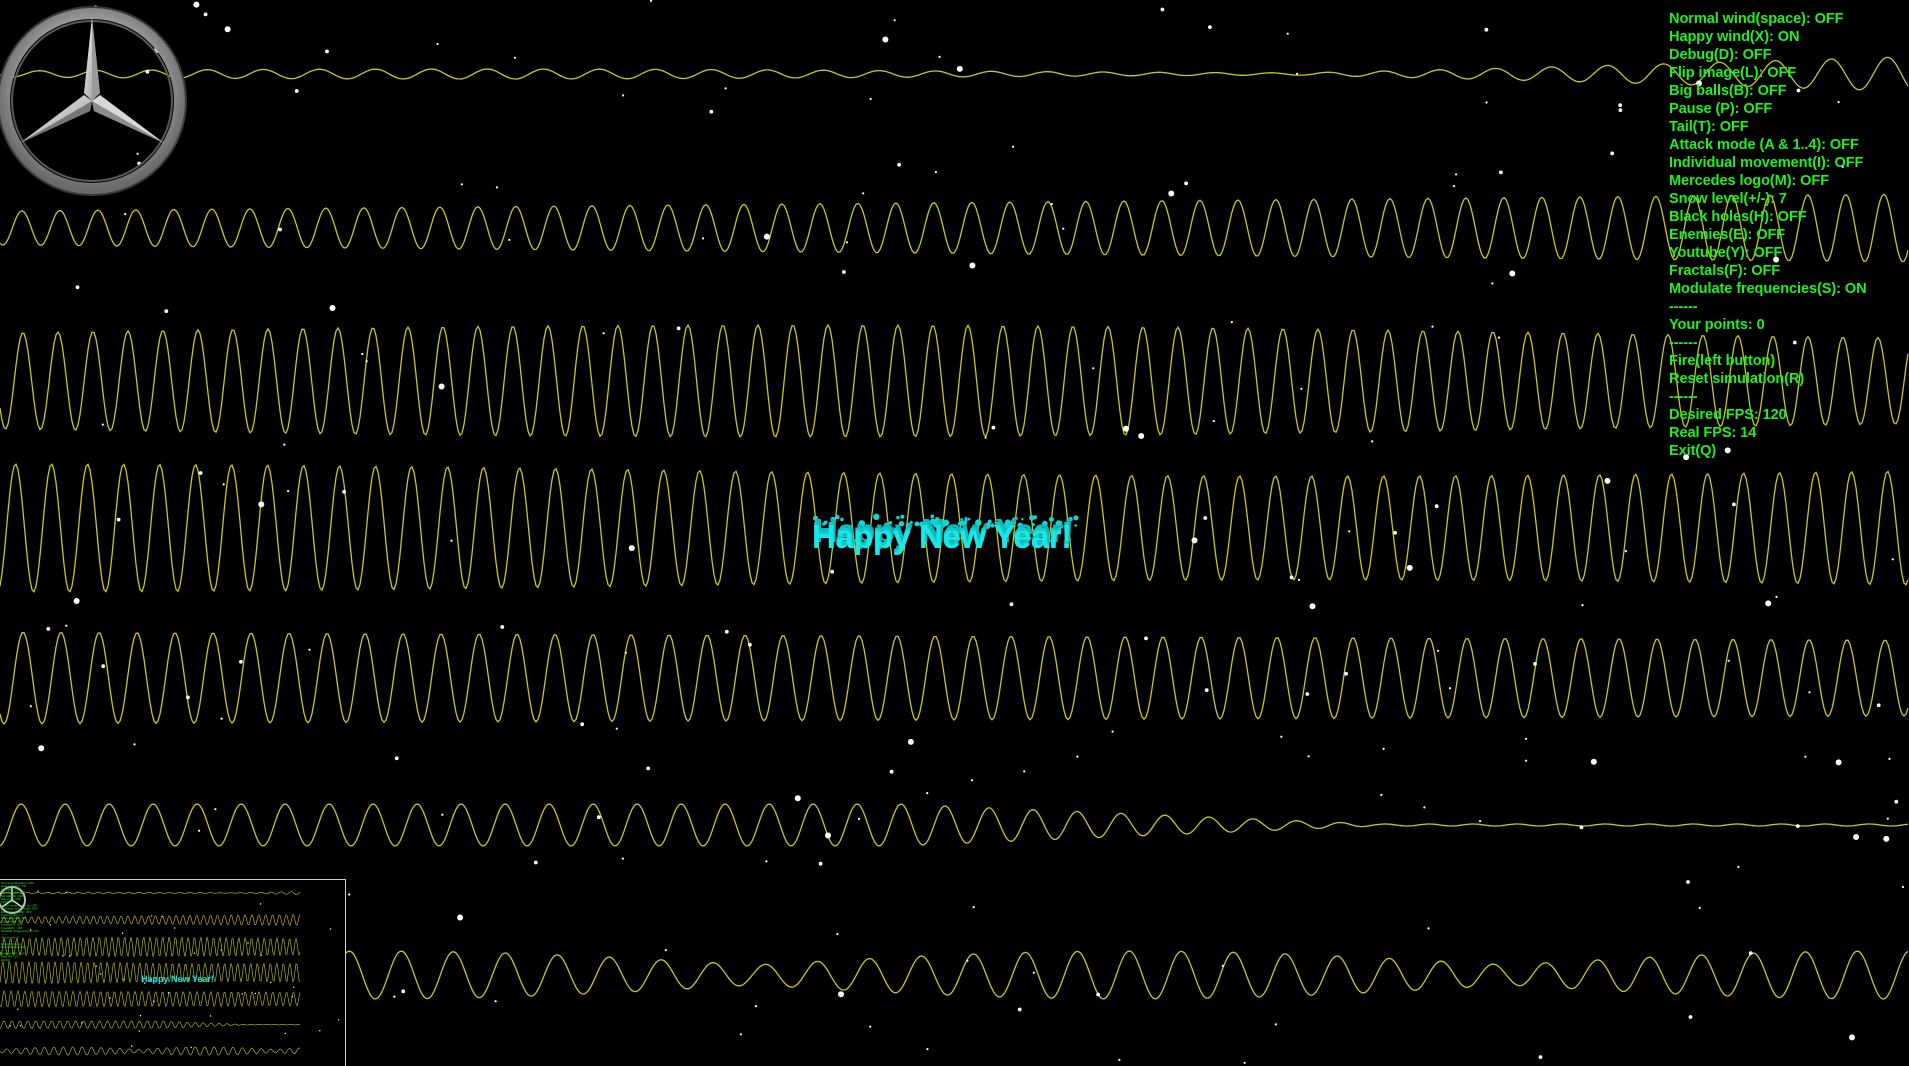 This screenshot has height=1066, width=1909. Describe the element at coordinates (1734, 37) in the screenshot. I see `menu-item: Happy wind(X): ON` at that location.